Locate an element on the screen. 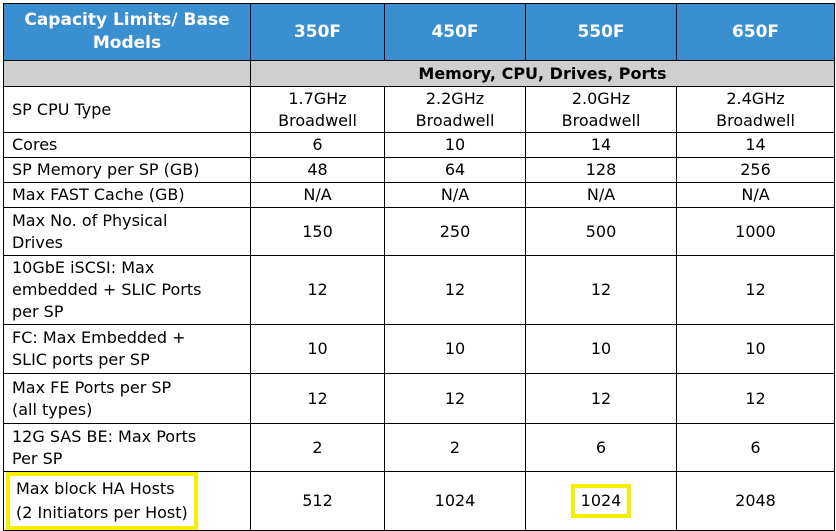 The height and width of the screenshot is (531, 836). cell-text: 2.2GHz is located at coordinates (455, 98).